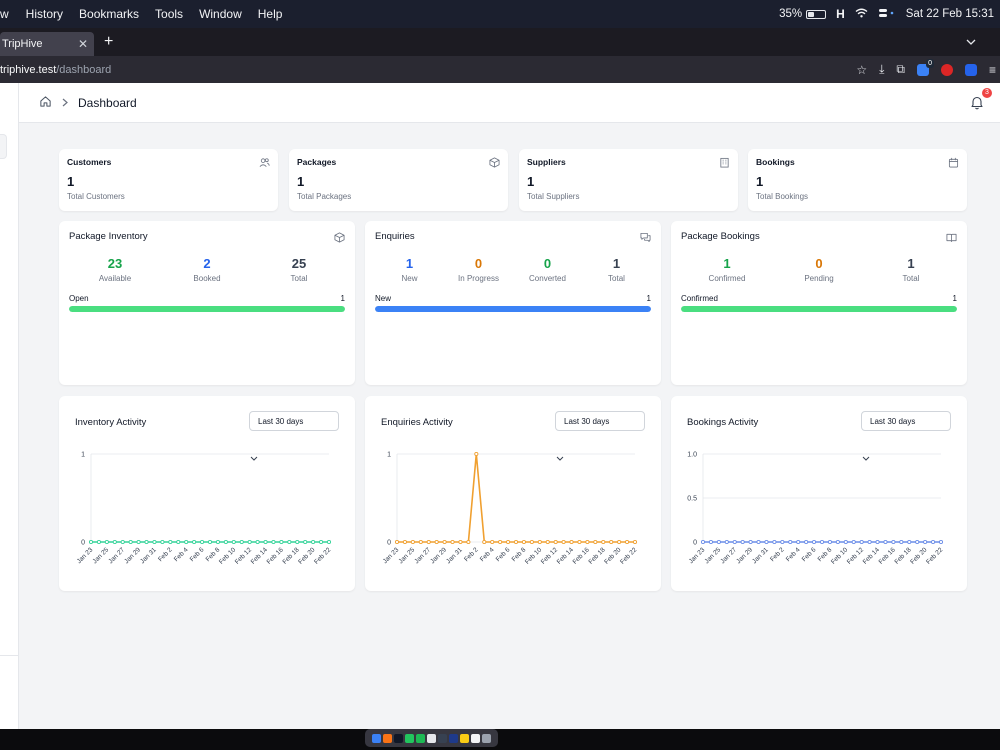  Describe the element at coordinates (475, 738) in the screenshot. I see `preview-dock-icon` at that location.